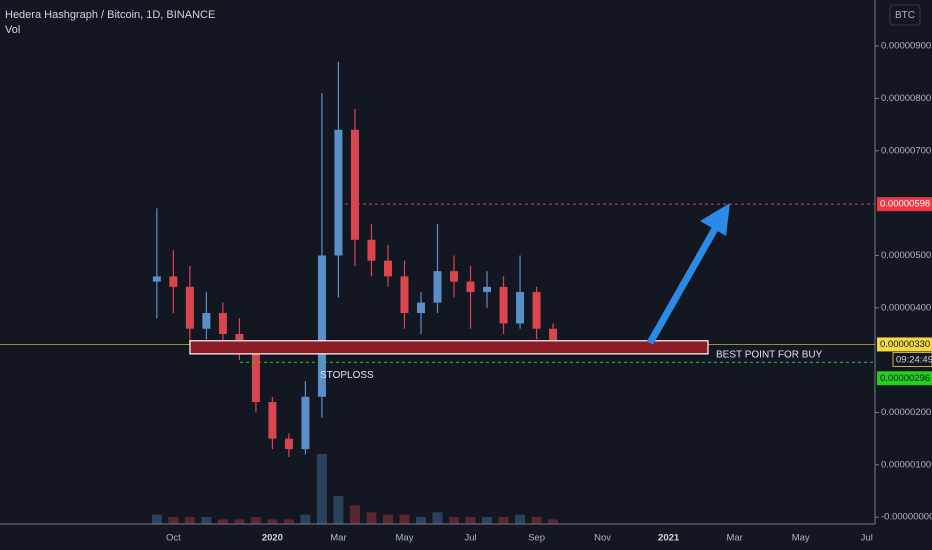  I want to click on currency-label: BTC, so click(905, 15).